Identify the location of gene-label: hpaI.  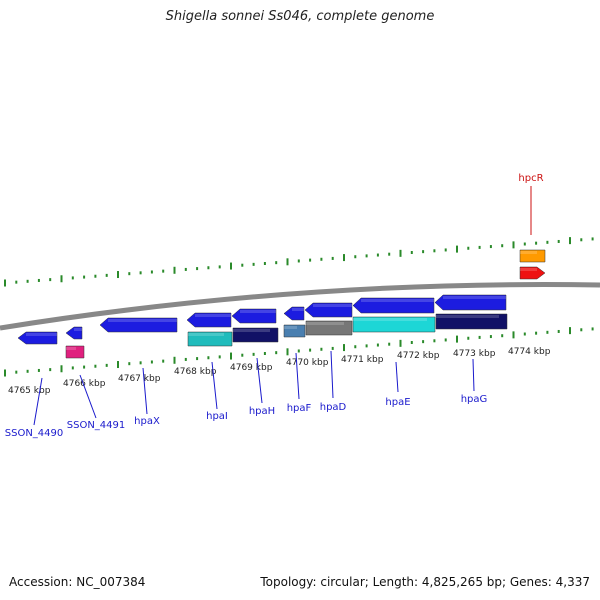
(217, 416).